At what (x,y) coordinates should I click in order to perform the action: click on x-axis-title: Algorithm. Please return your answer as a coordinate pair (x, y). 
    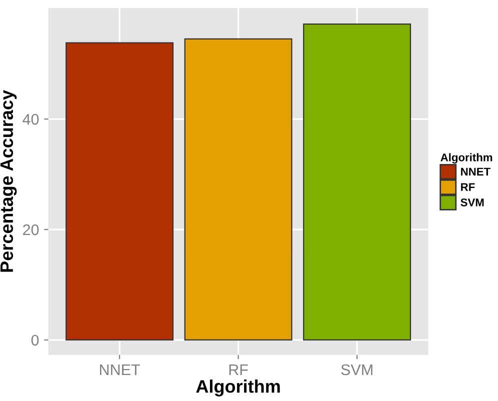
    Looking at the image, I should click on (238, 388).